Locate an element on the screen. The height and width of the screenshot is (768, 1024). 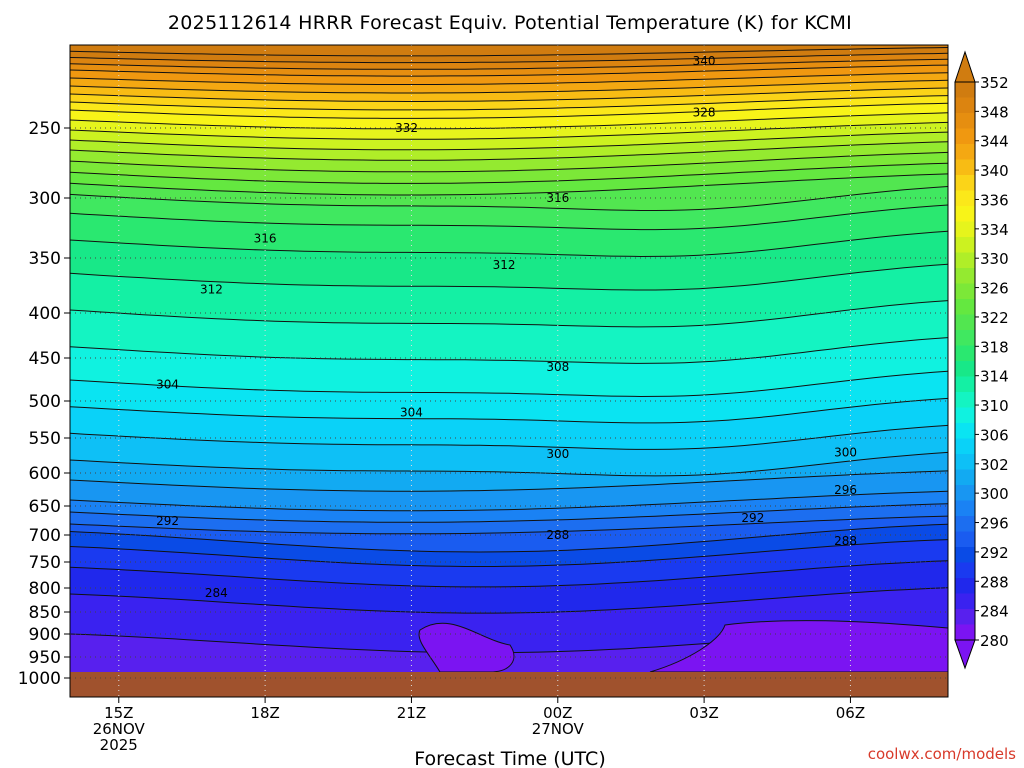
contour-label-288: 288 is located at coordinates (845, 541).